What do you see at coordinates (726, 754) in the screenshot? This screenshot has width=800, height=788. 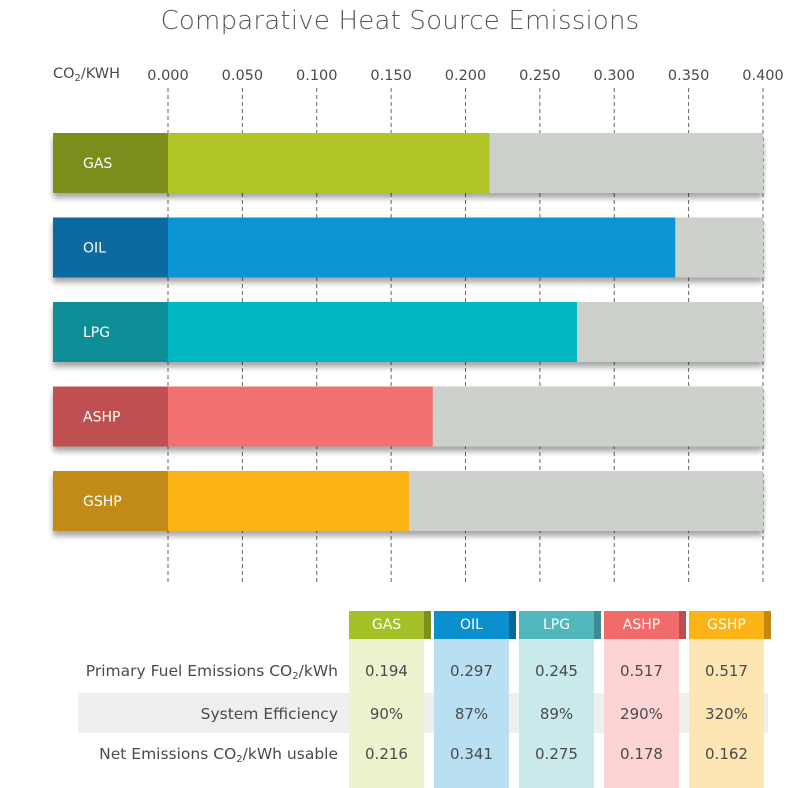 I see `table-cell: 0.162` at bounding box center [726, 754].